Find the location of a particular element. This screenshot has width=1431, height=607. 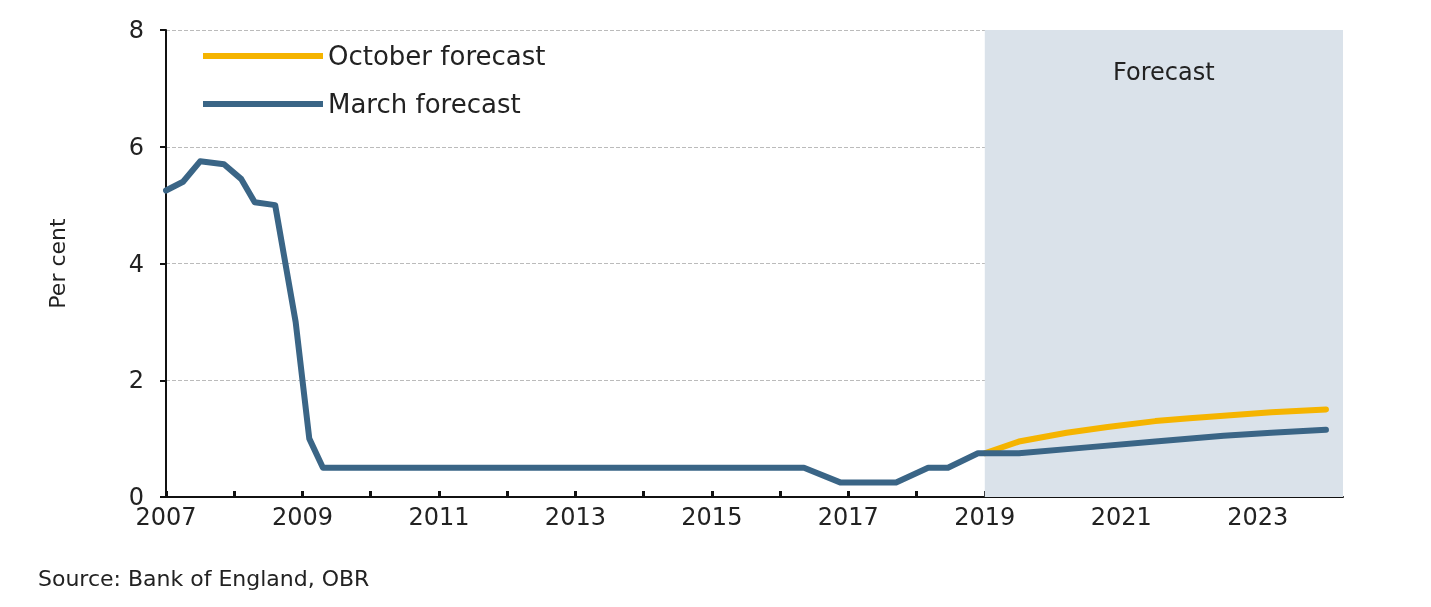

legend-label: October forecast is located at coordinates (437, 56).